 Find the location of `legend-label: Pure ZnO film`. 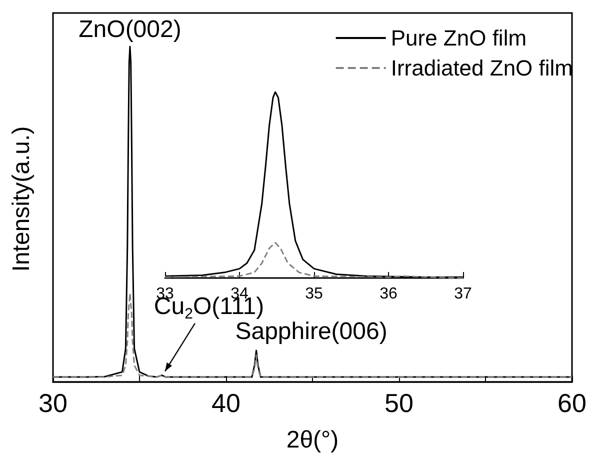

legend-label: Pure ZnO film is located at coordinates (458, 38).